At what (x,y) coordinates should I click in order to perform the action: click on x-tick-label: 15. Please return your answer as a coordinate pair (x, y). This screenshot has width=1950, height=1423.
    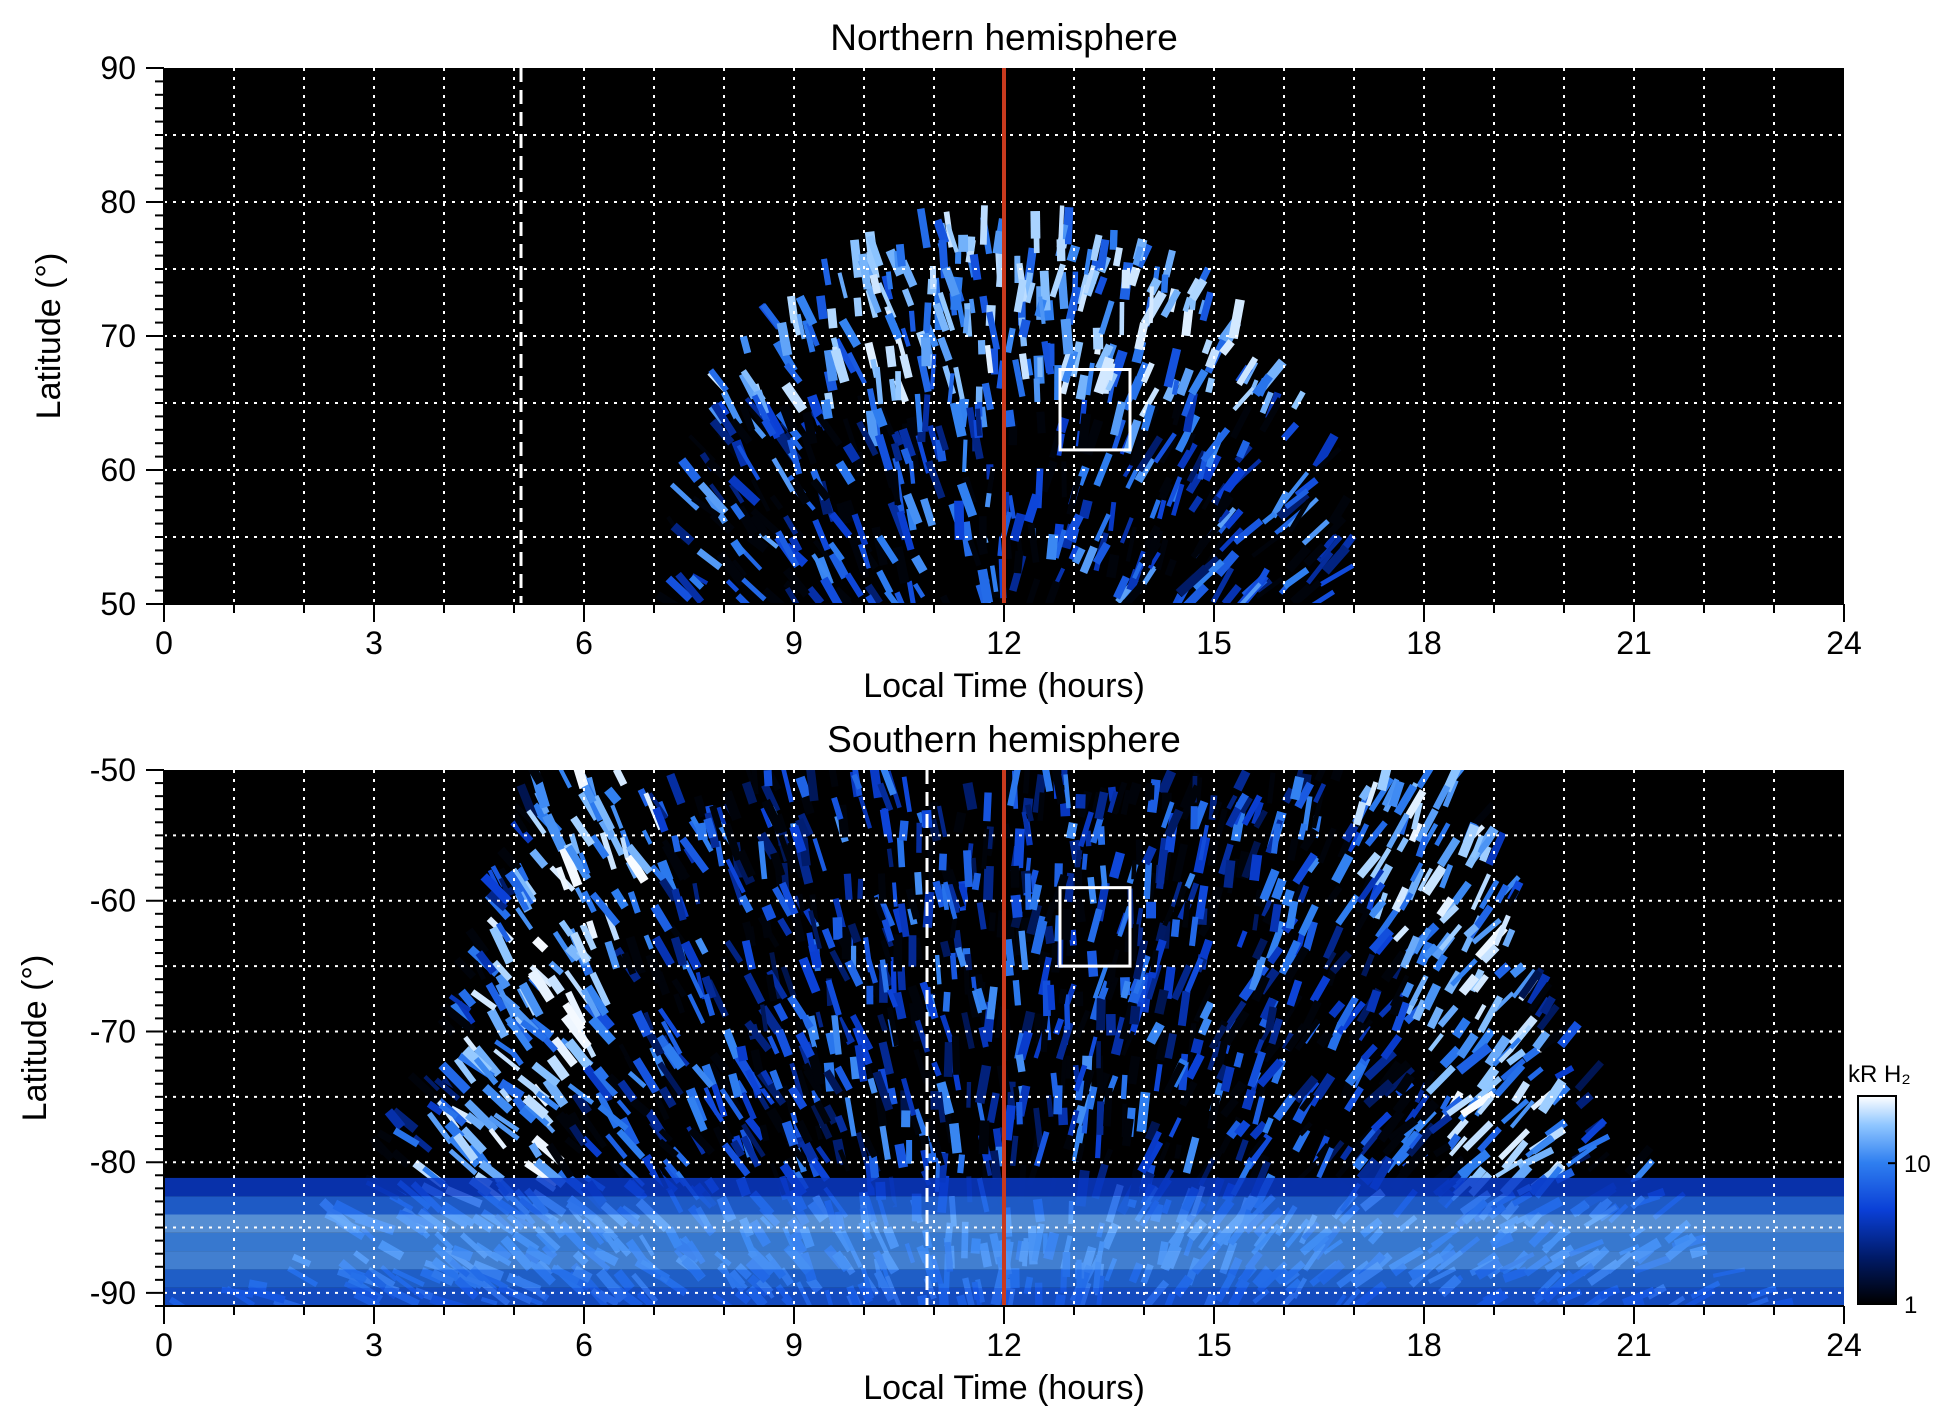
    Looking at the image, I should click on (1214, 1345).